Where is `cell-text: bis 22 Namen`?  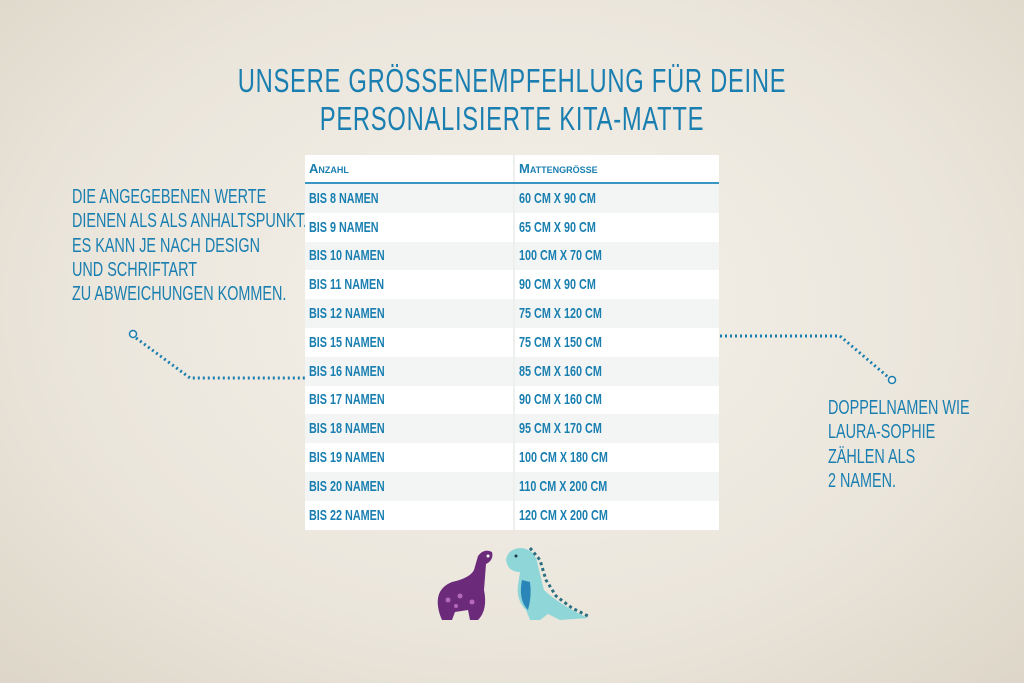 cell-text: bis 22 Namen is located at coordinates (347, 515).